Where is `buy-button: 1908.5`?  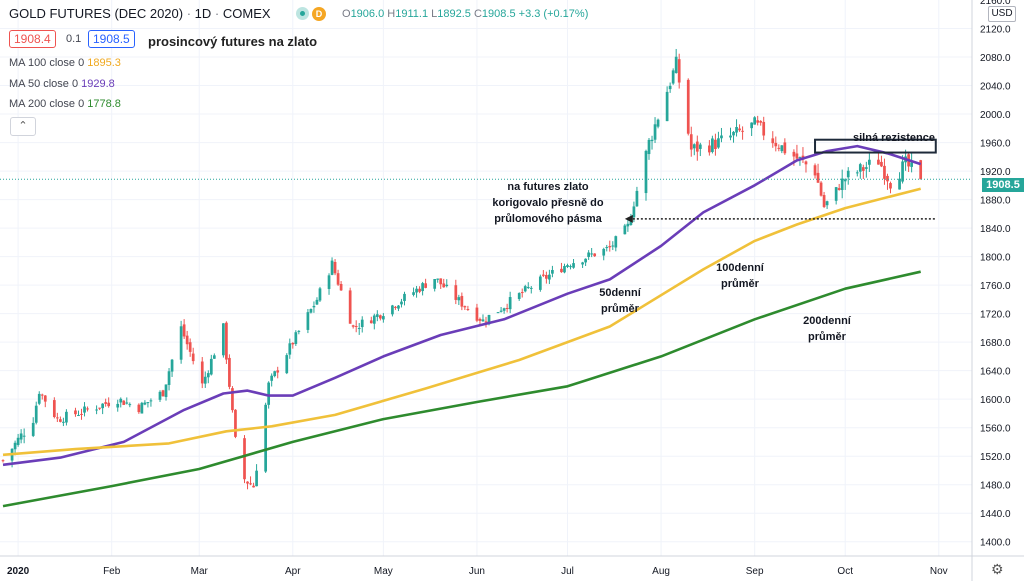
buy-button: 1908.5 is located at coordinates (111, 39).